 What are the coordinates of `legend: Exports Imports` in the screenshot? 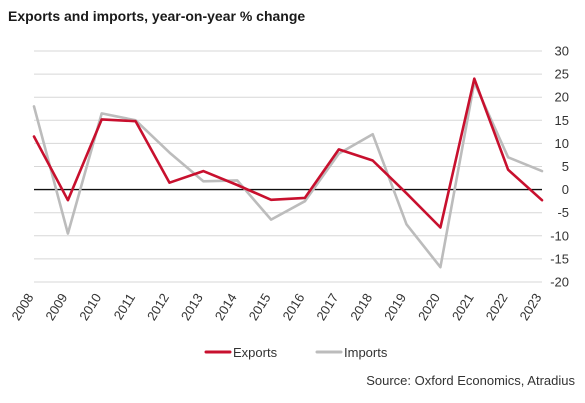 It's located at (296, 352).